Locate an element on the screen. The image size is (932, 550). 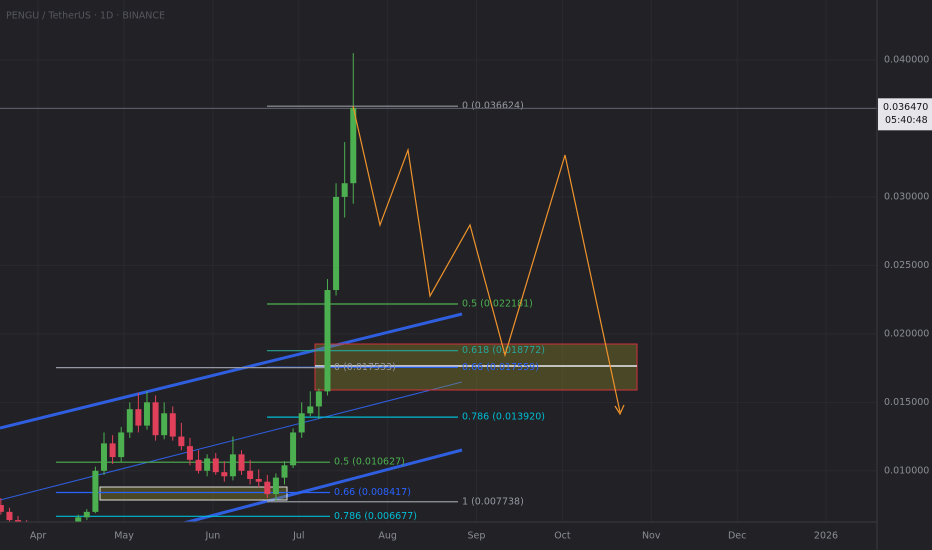
fib-label: 0.5 (0.022181) is located at coordinates (497, 303).